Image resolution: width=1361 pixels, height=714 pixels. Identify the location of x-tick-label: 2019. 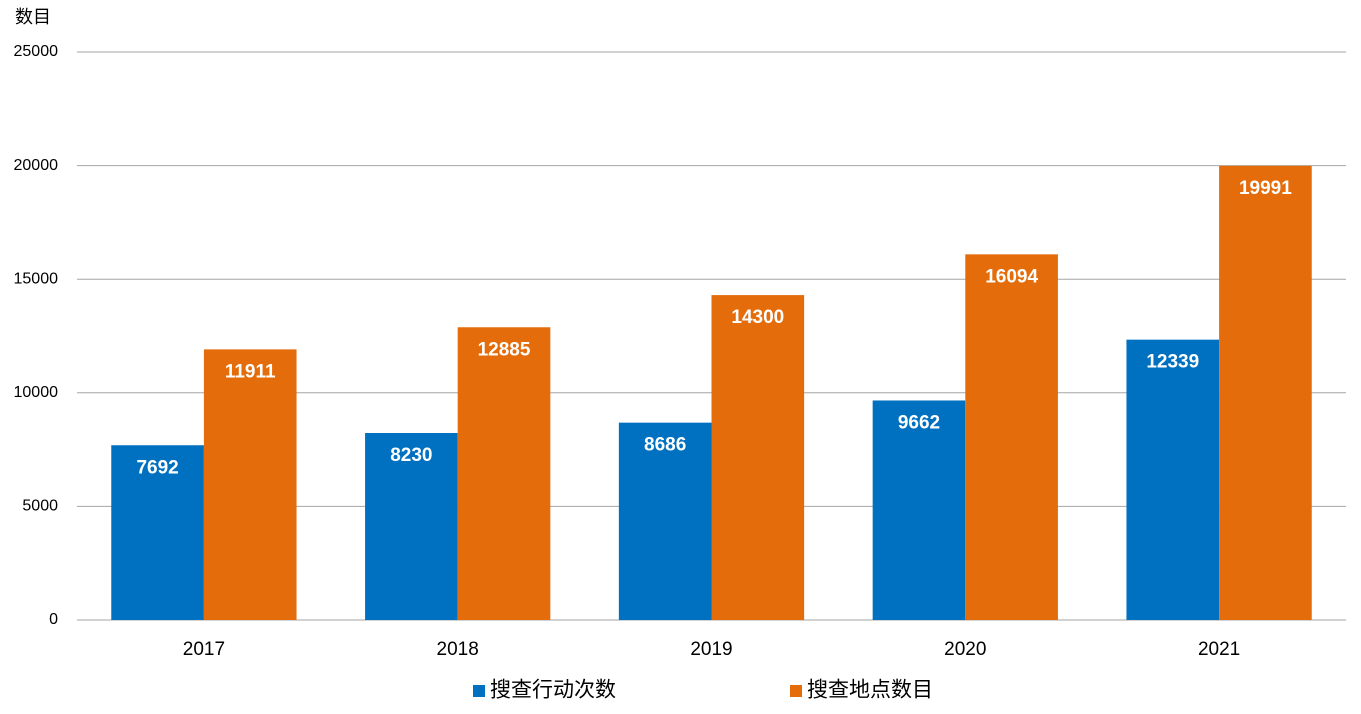
(711, 649).